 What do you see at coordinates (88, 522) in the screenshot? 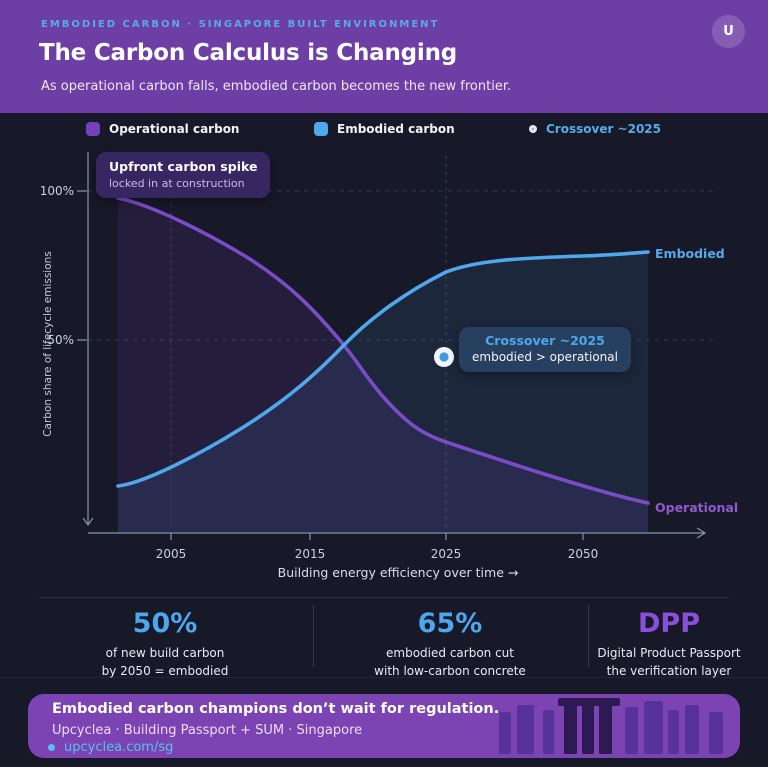
I see `y-axis-arrow-icon` at bounding box center [88, 522].